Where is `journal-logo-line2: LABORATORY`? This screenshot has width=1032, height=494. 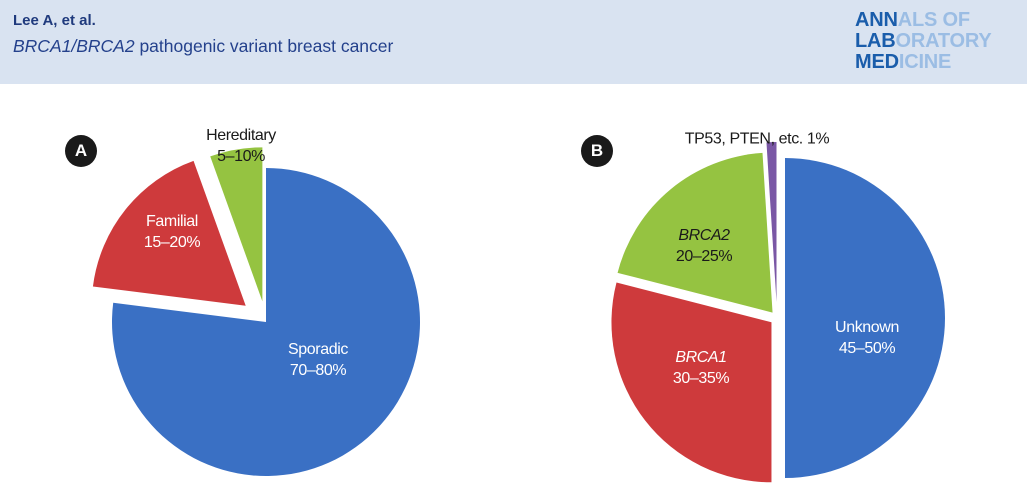
journal-logo-line2: LABORATORY is located at coordinates (923, 41).